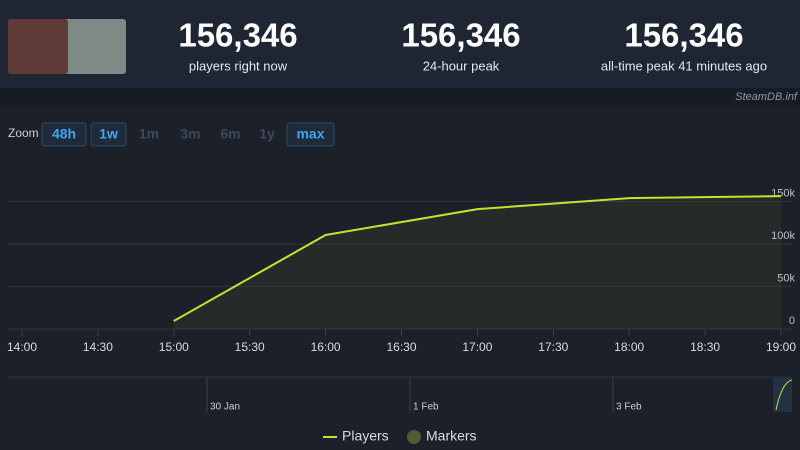 This screenshot has height=450, width=800. What do you see at coordinates (326, 347) in the screenshot?
I see `x-tick-label: 16:00` at bounding box center [326, 347].